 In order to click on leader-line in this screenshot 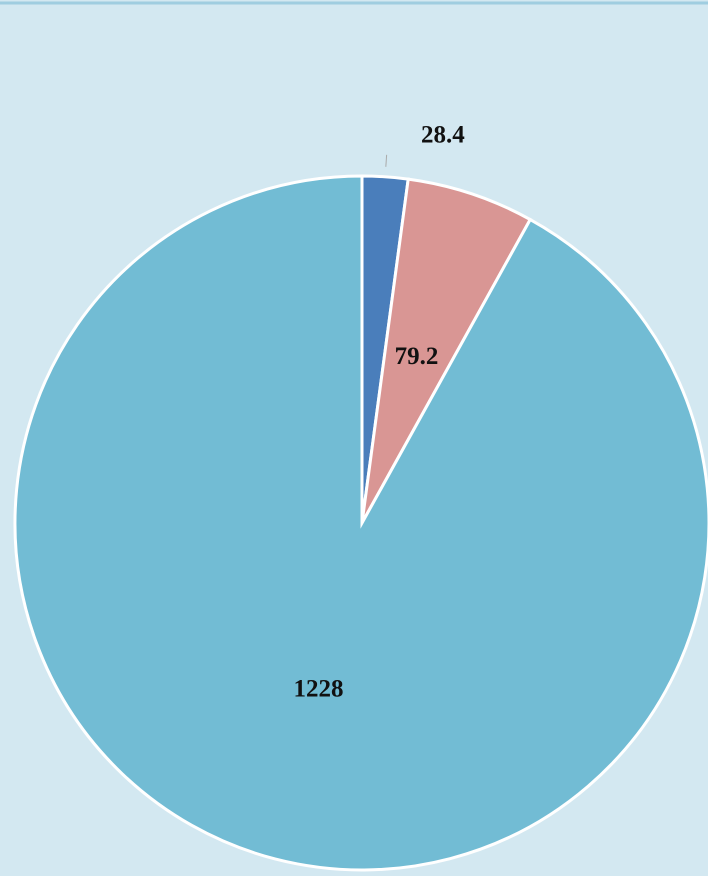, I will do `click(386, 160)`.